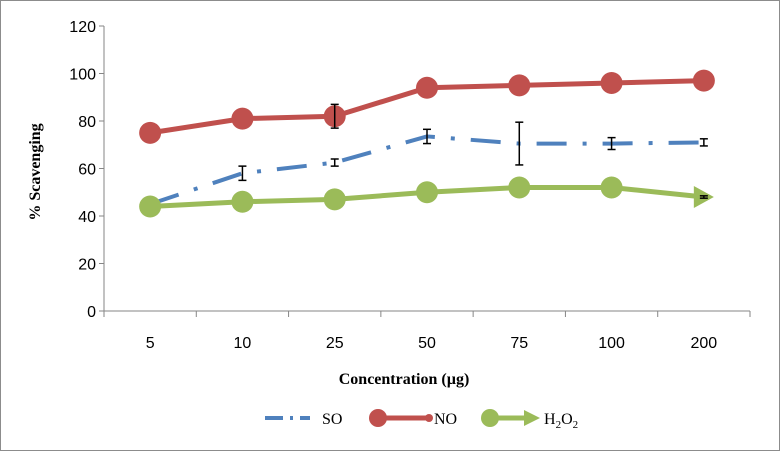  I want to click on y-tick-label: 80, so click(87, 122).